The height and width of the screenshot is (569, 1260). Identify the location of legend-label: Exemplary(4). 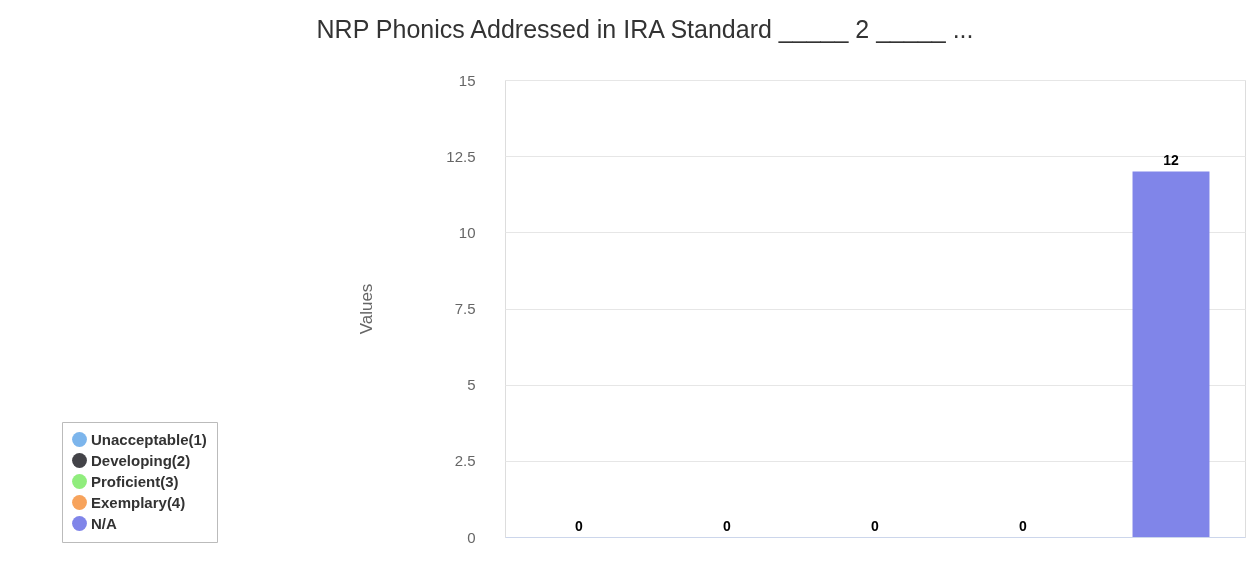
(138, 502).